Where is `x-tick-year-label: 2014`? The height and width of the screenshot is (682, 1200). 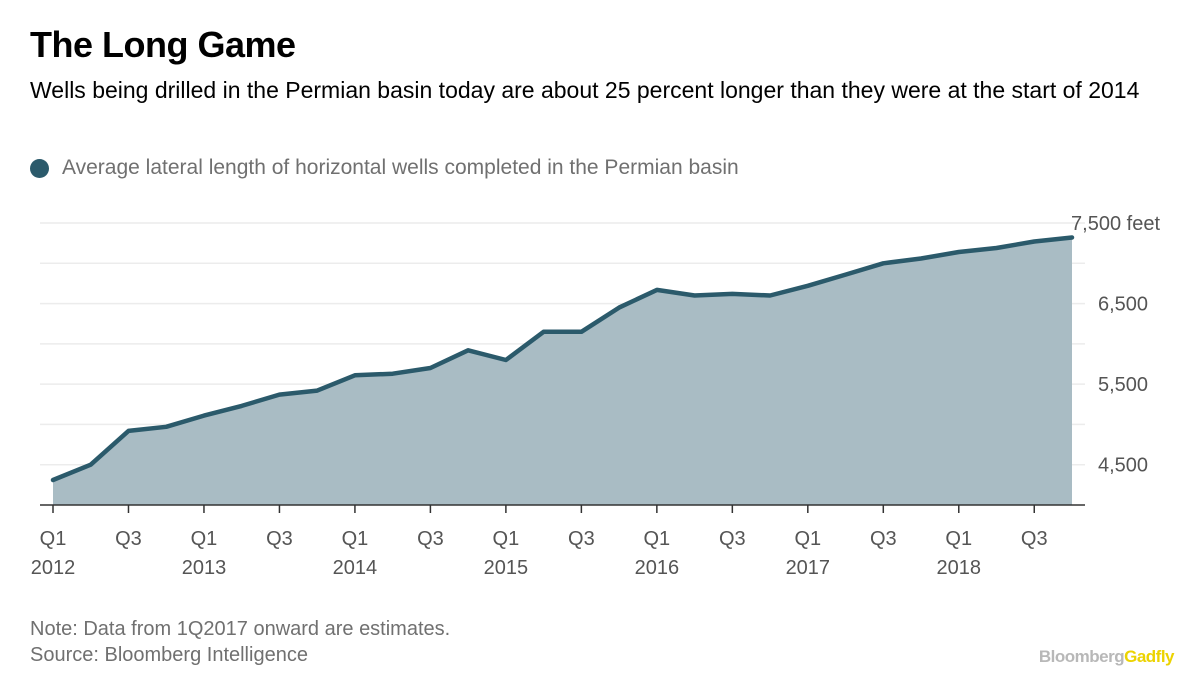
x-tick-year-label: 2014 is located at coordinates (355, 568).